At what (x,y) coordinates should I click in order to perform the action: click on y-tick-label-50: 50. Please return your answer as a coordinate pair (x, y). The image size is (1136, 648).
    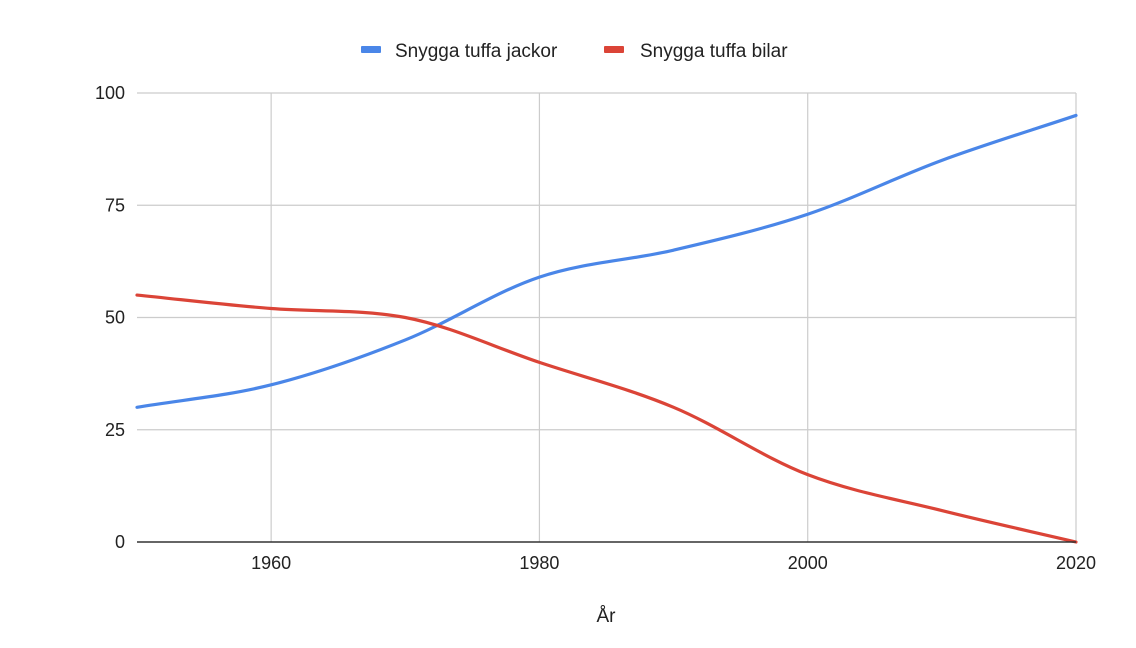
    Looking at the image, I should click on (115, 318).